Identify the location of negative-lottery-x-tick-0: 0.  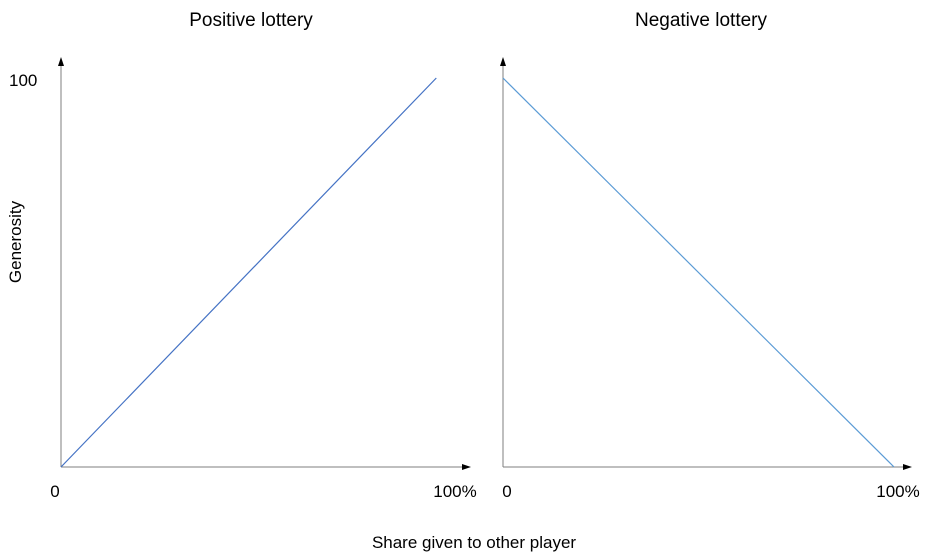
(506, 491).